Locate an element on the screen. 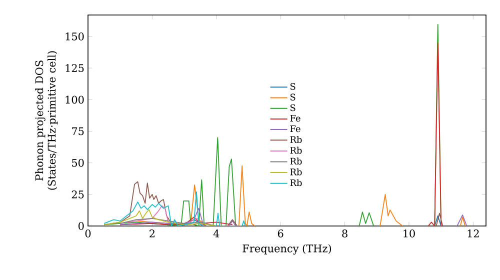 Image resolution: width=500 pixels, height=280 pixels. y-tick-label: 50 is located at coordinates (78, 162).